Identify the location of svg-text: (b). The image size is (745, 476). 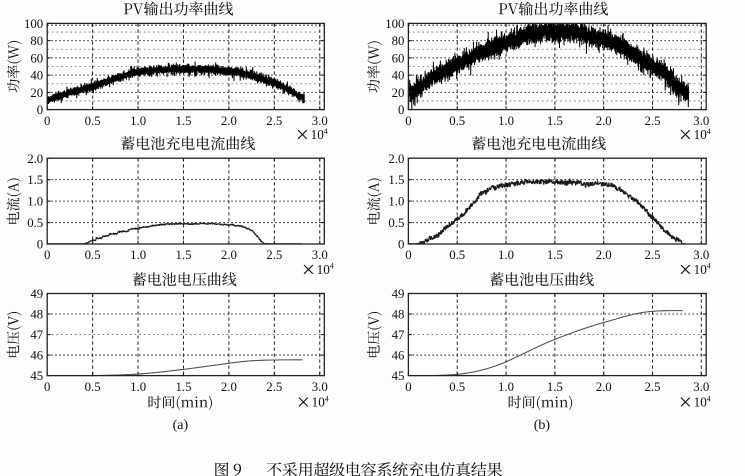
(542, 425).